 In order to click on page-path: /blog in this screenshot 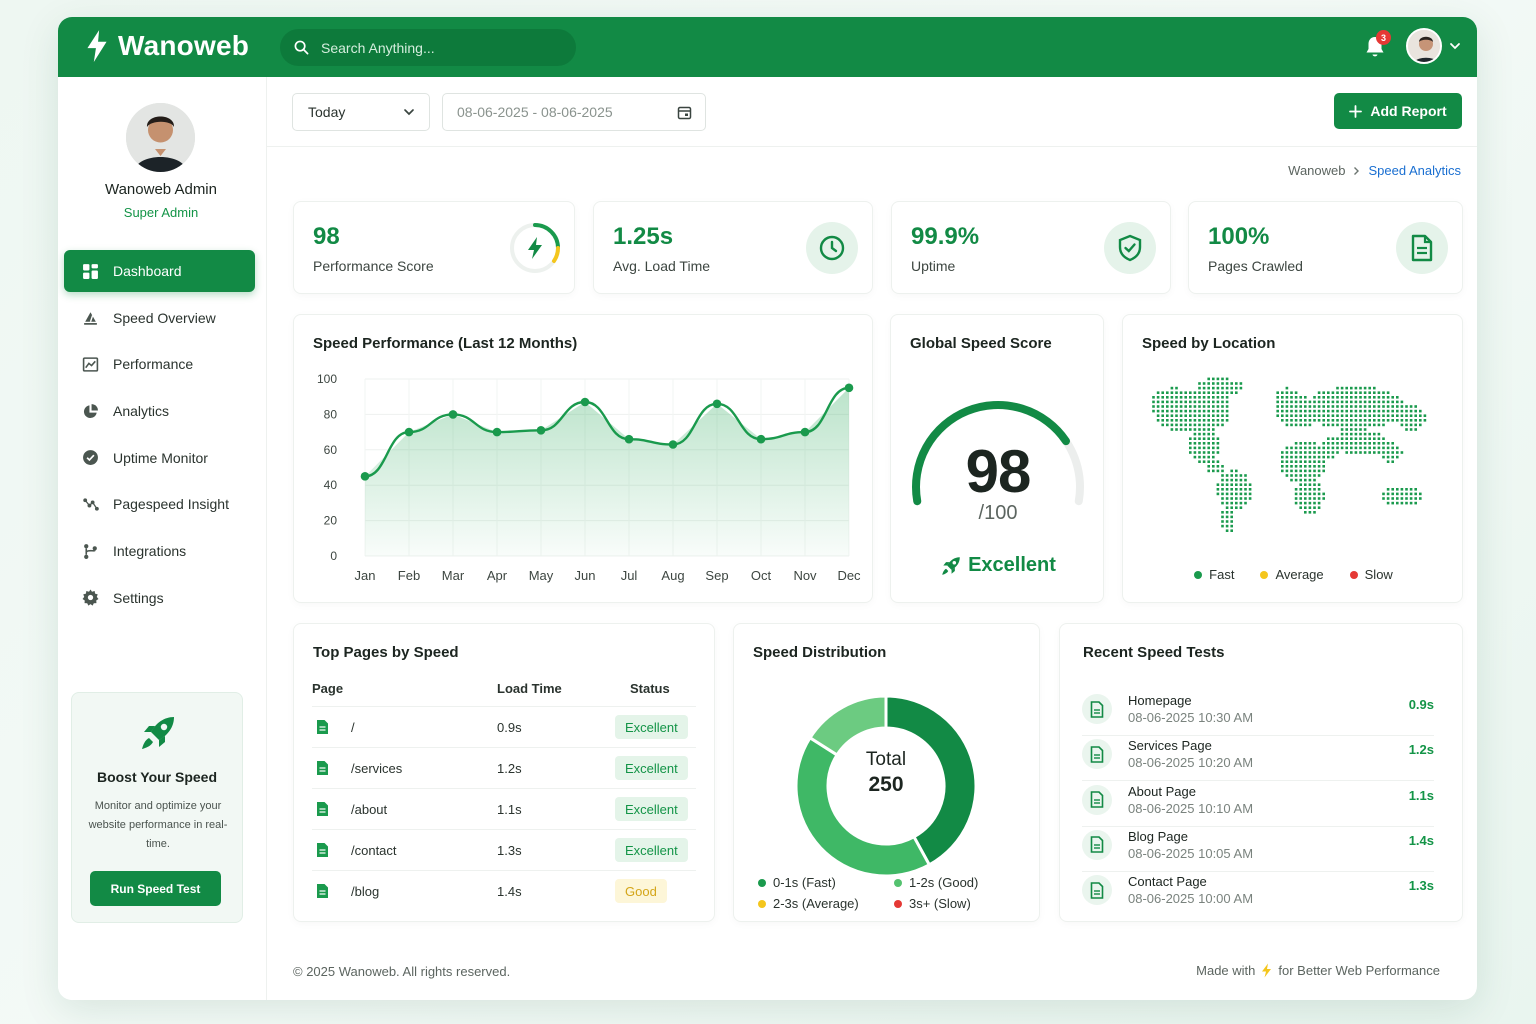, I will do `click(365, 891)`.